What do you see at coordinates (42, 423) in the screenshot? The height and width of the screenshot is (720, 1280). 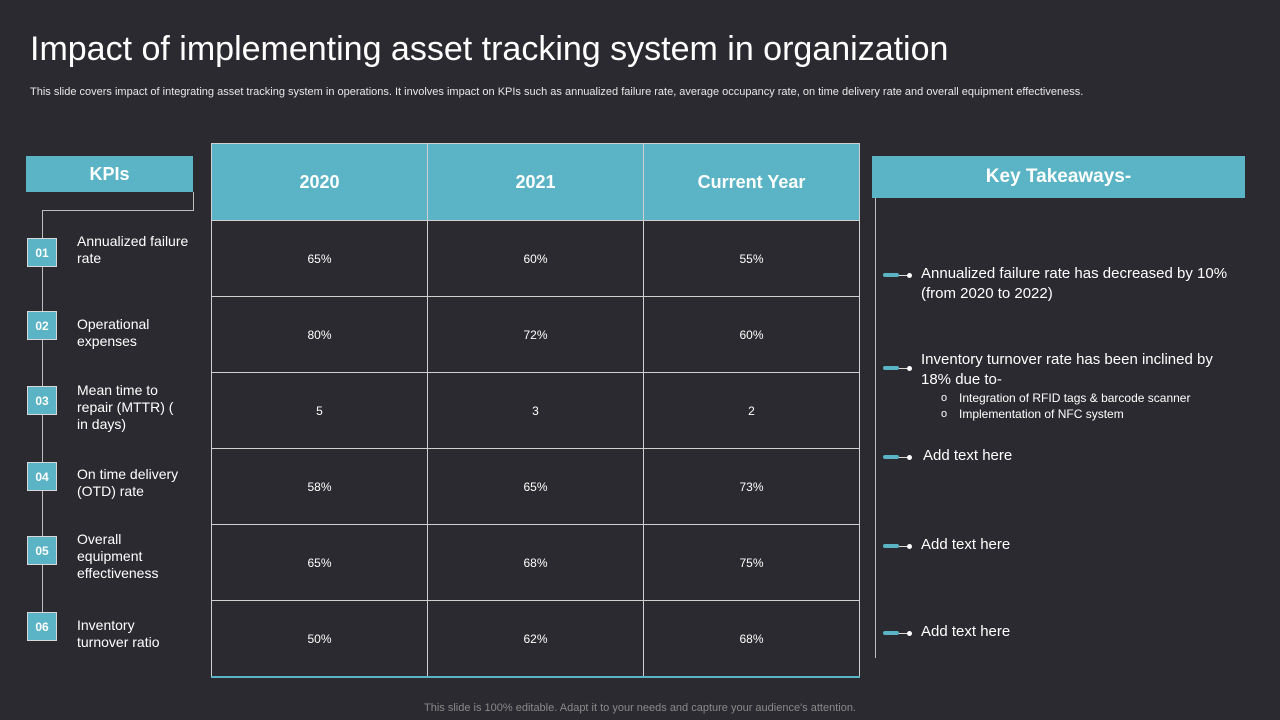 I see `kpis-timeline` at bounding box center [42, 423].